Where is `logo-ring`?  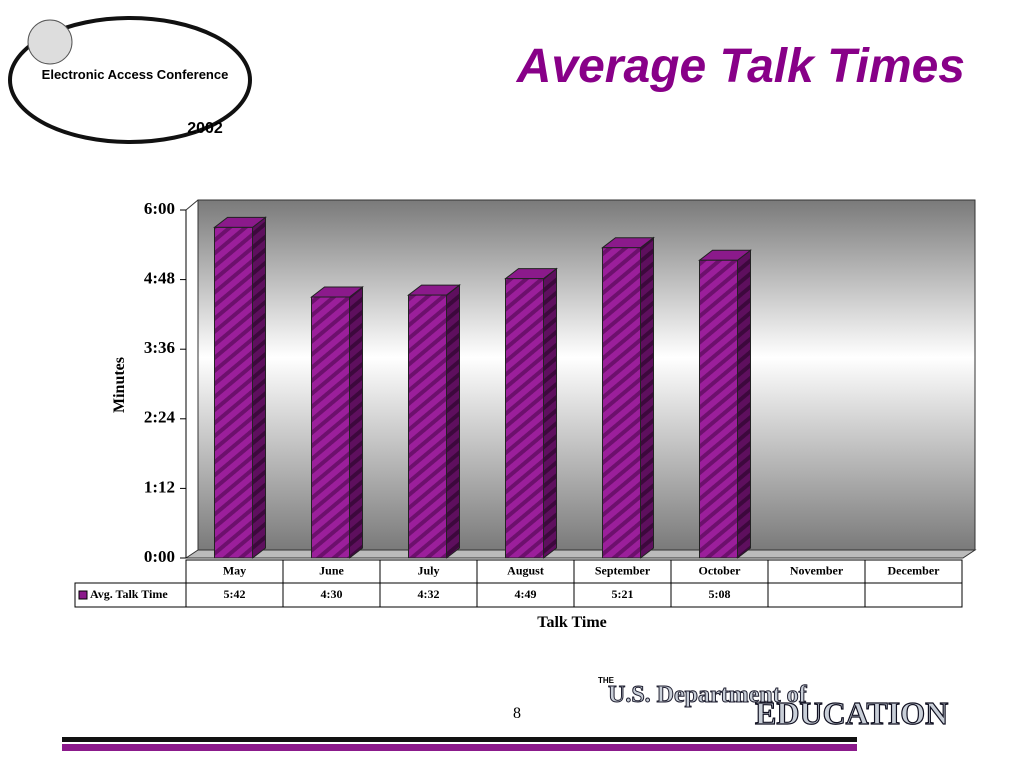
logo-ring is located at coordinates (130, 80).